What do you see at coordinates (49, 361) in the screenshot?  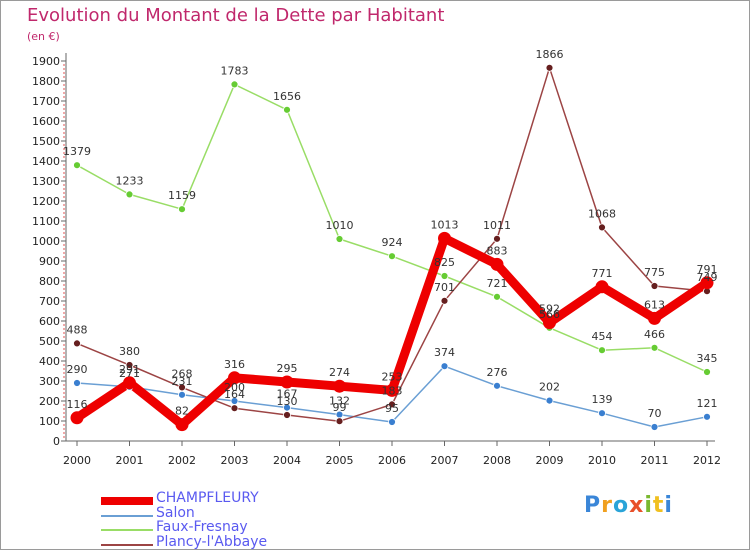 I see `y-tick-label: 400` at bounding box center [49, 361].